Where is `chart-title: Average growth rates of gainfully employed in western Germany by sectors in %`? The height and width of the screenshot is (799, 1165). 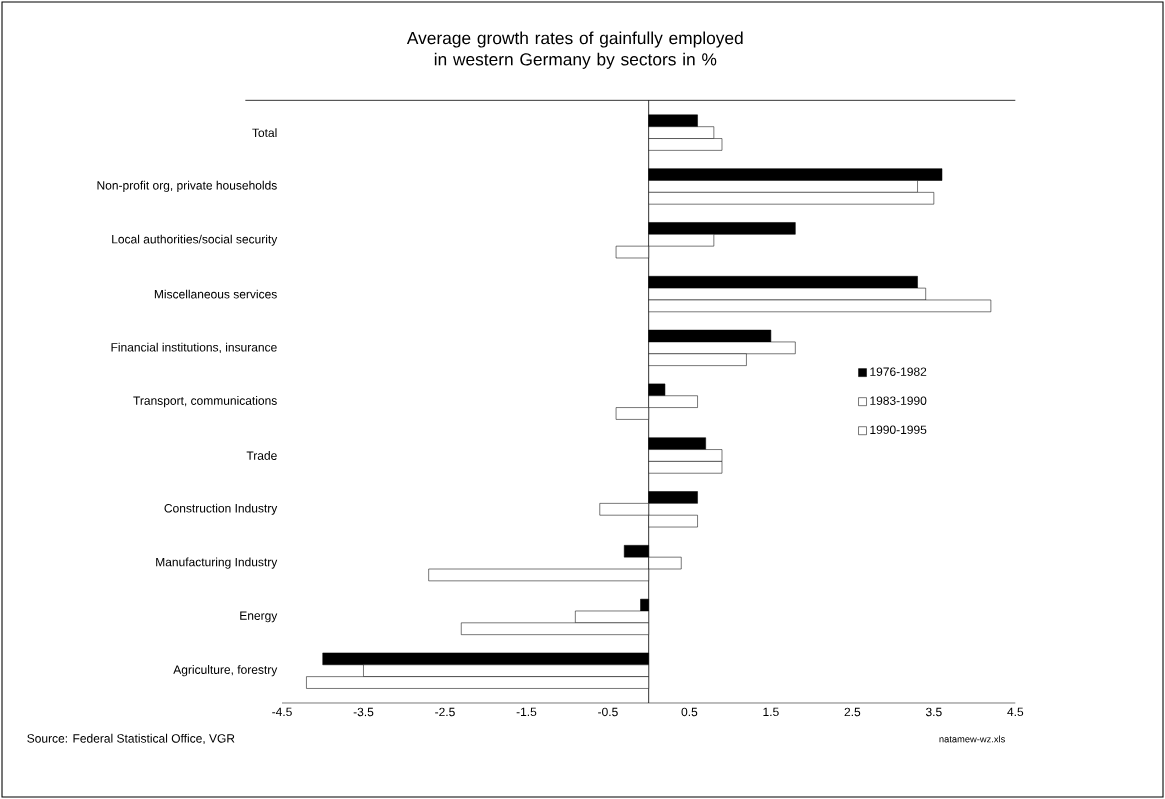
chart-title: Average growth rates of gainfully employed in western Germany by sectors in % is located at coordinates (574, 50).